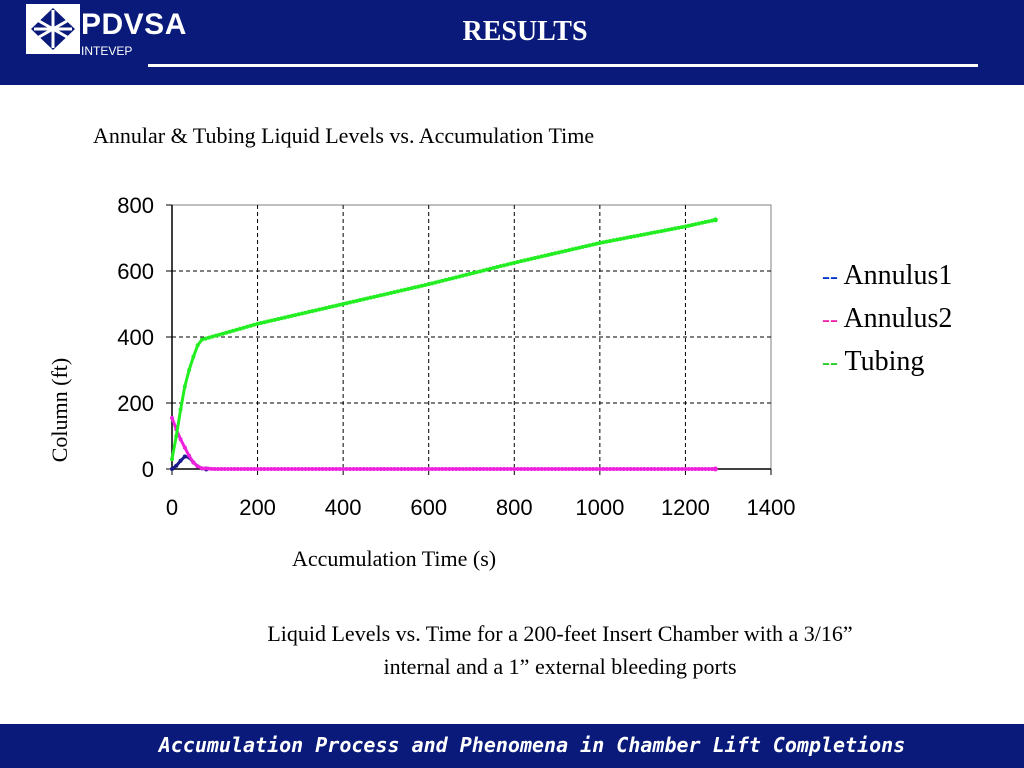  Describe the element at coordinates (180, 460) in the screenshot. I see `data-point-annulus1` at that location.